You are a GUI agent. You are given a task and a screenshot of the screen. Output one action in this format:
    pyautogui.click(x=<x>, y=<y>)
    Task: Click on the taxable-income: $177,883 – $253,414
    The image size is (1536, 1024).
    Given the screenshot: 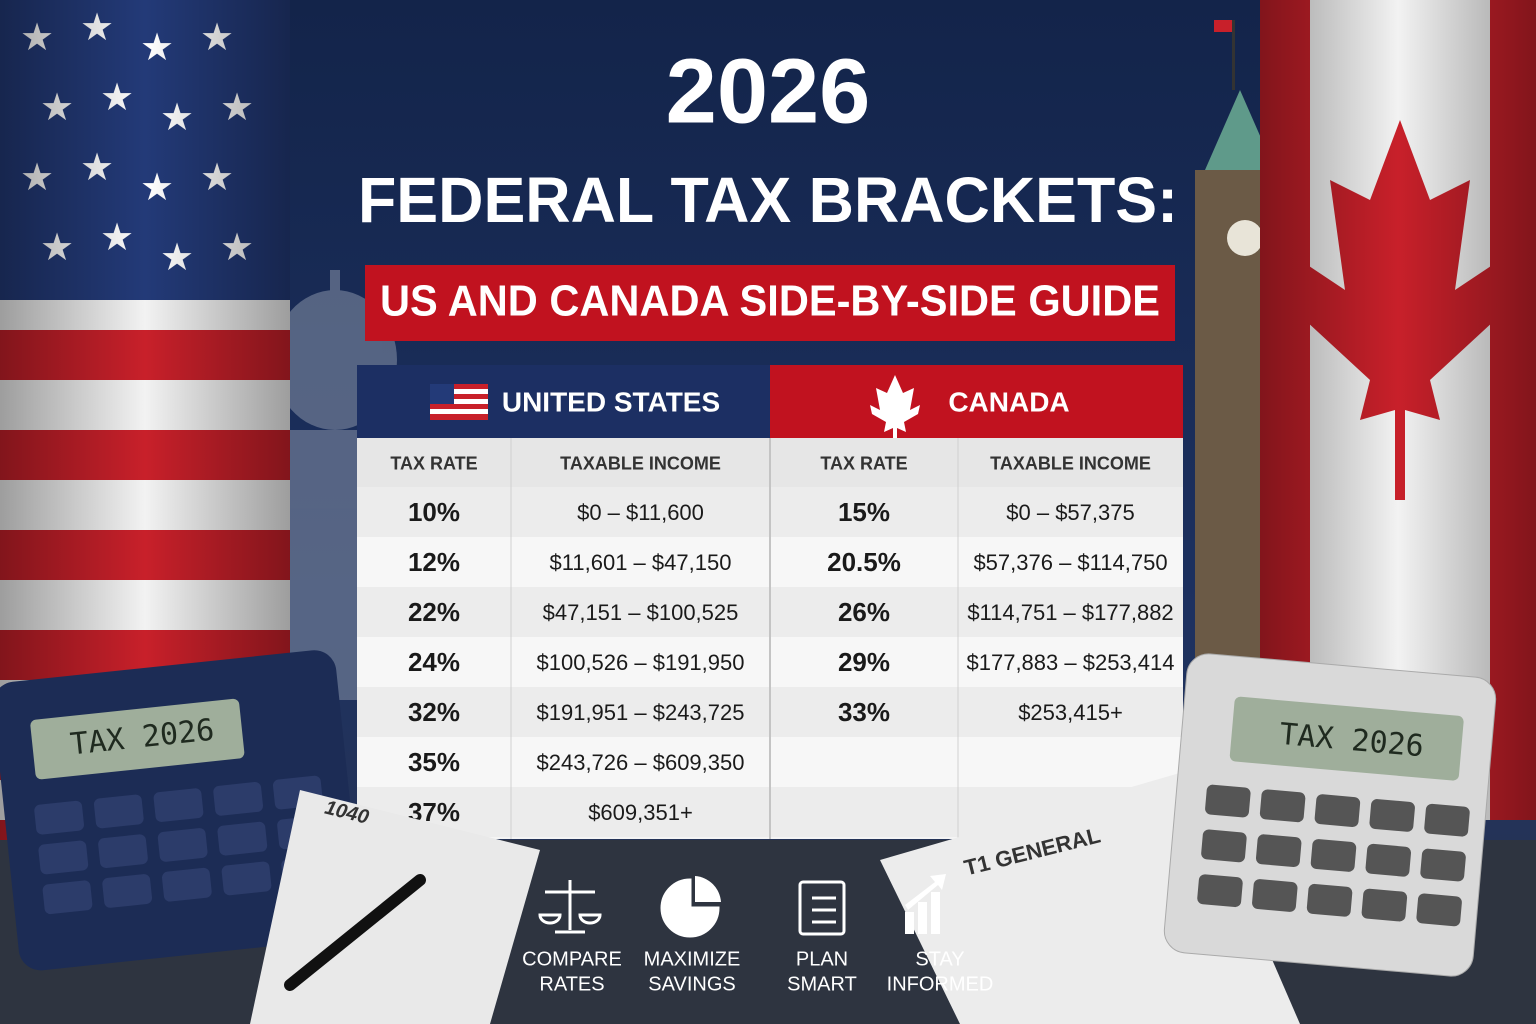 What is the action you would take?
    pyautogui.click(x=1071, y=662)
    